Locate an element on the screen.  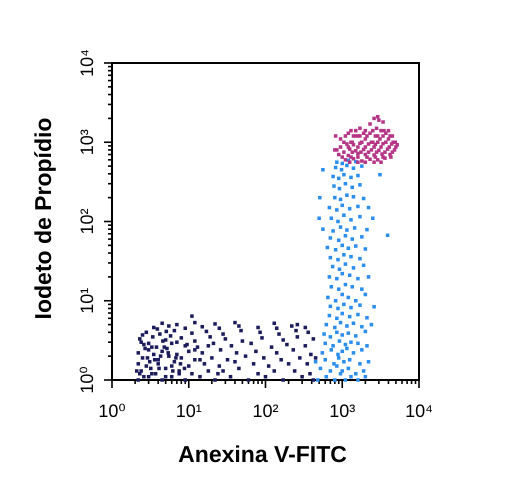
x-tick-label: 10⁰ is located at coordinates (112, 411).